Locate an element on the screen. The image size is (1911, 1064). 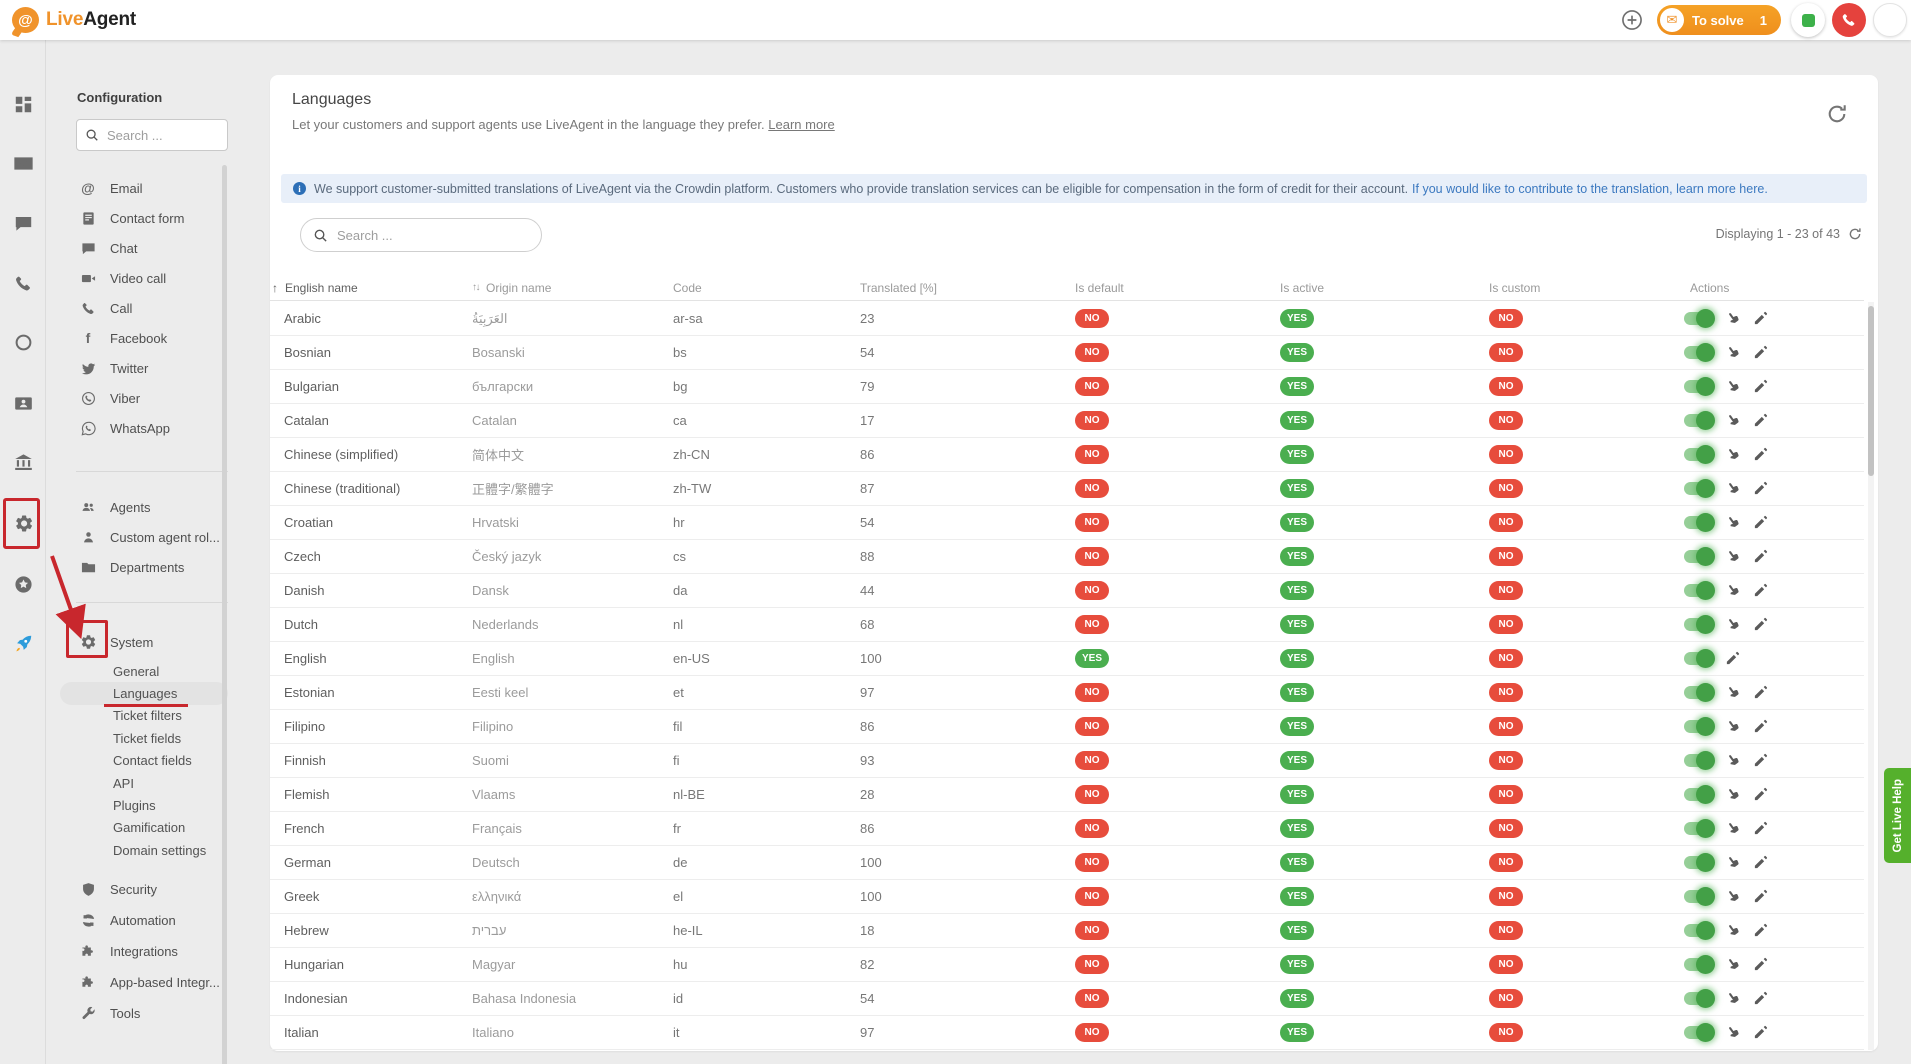
sidebar-item-gamification: Gamification is located at coordinates (149, 828).